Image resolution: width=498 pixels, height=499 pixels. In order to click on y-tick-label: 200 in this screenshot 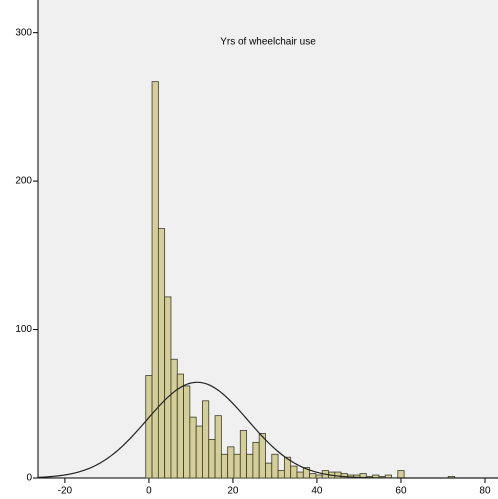, I will do `click(23, 181)`.